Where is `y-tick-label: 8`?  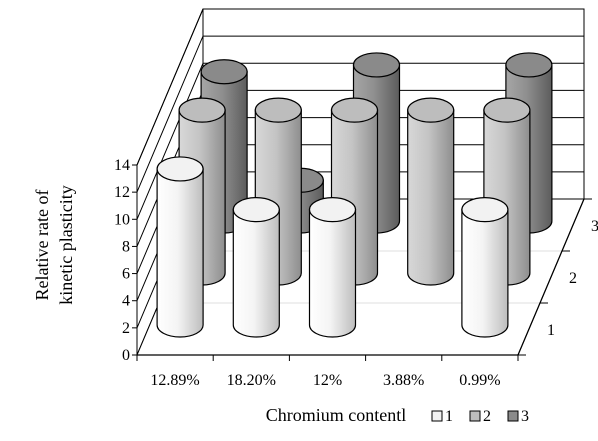 y-tick-label: 8 is located at coordinates (126, 246).